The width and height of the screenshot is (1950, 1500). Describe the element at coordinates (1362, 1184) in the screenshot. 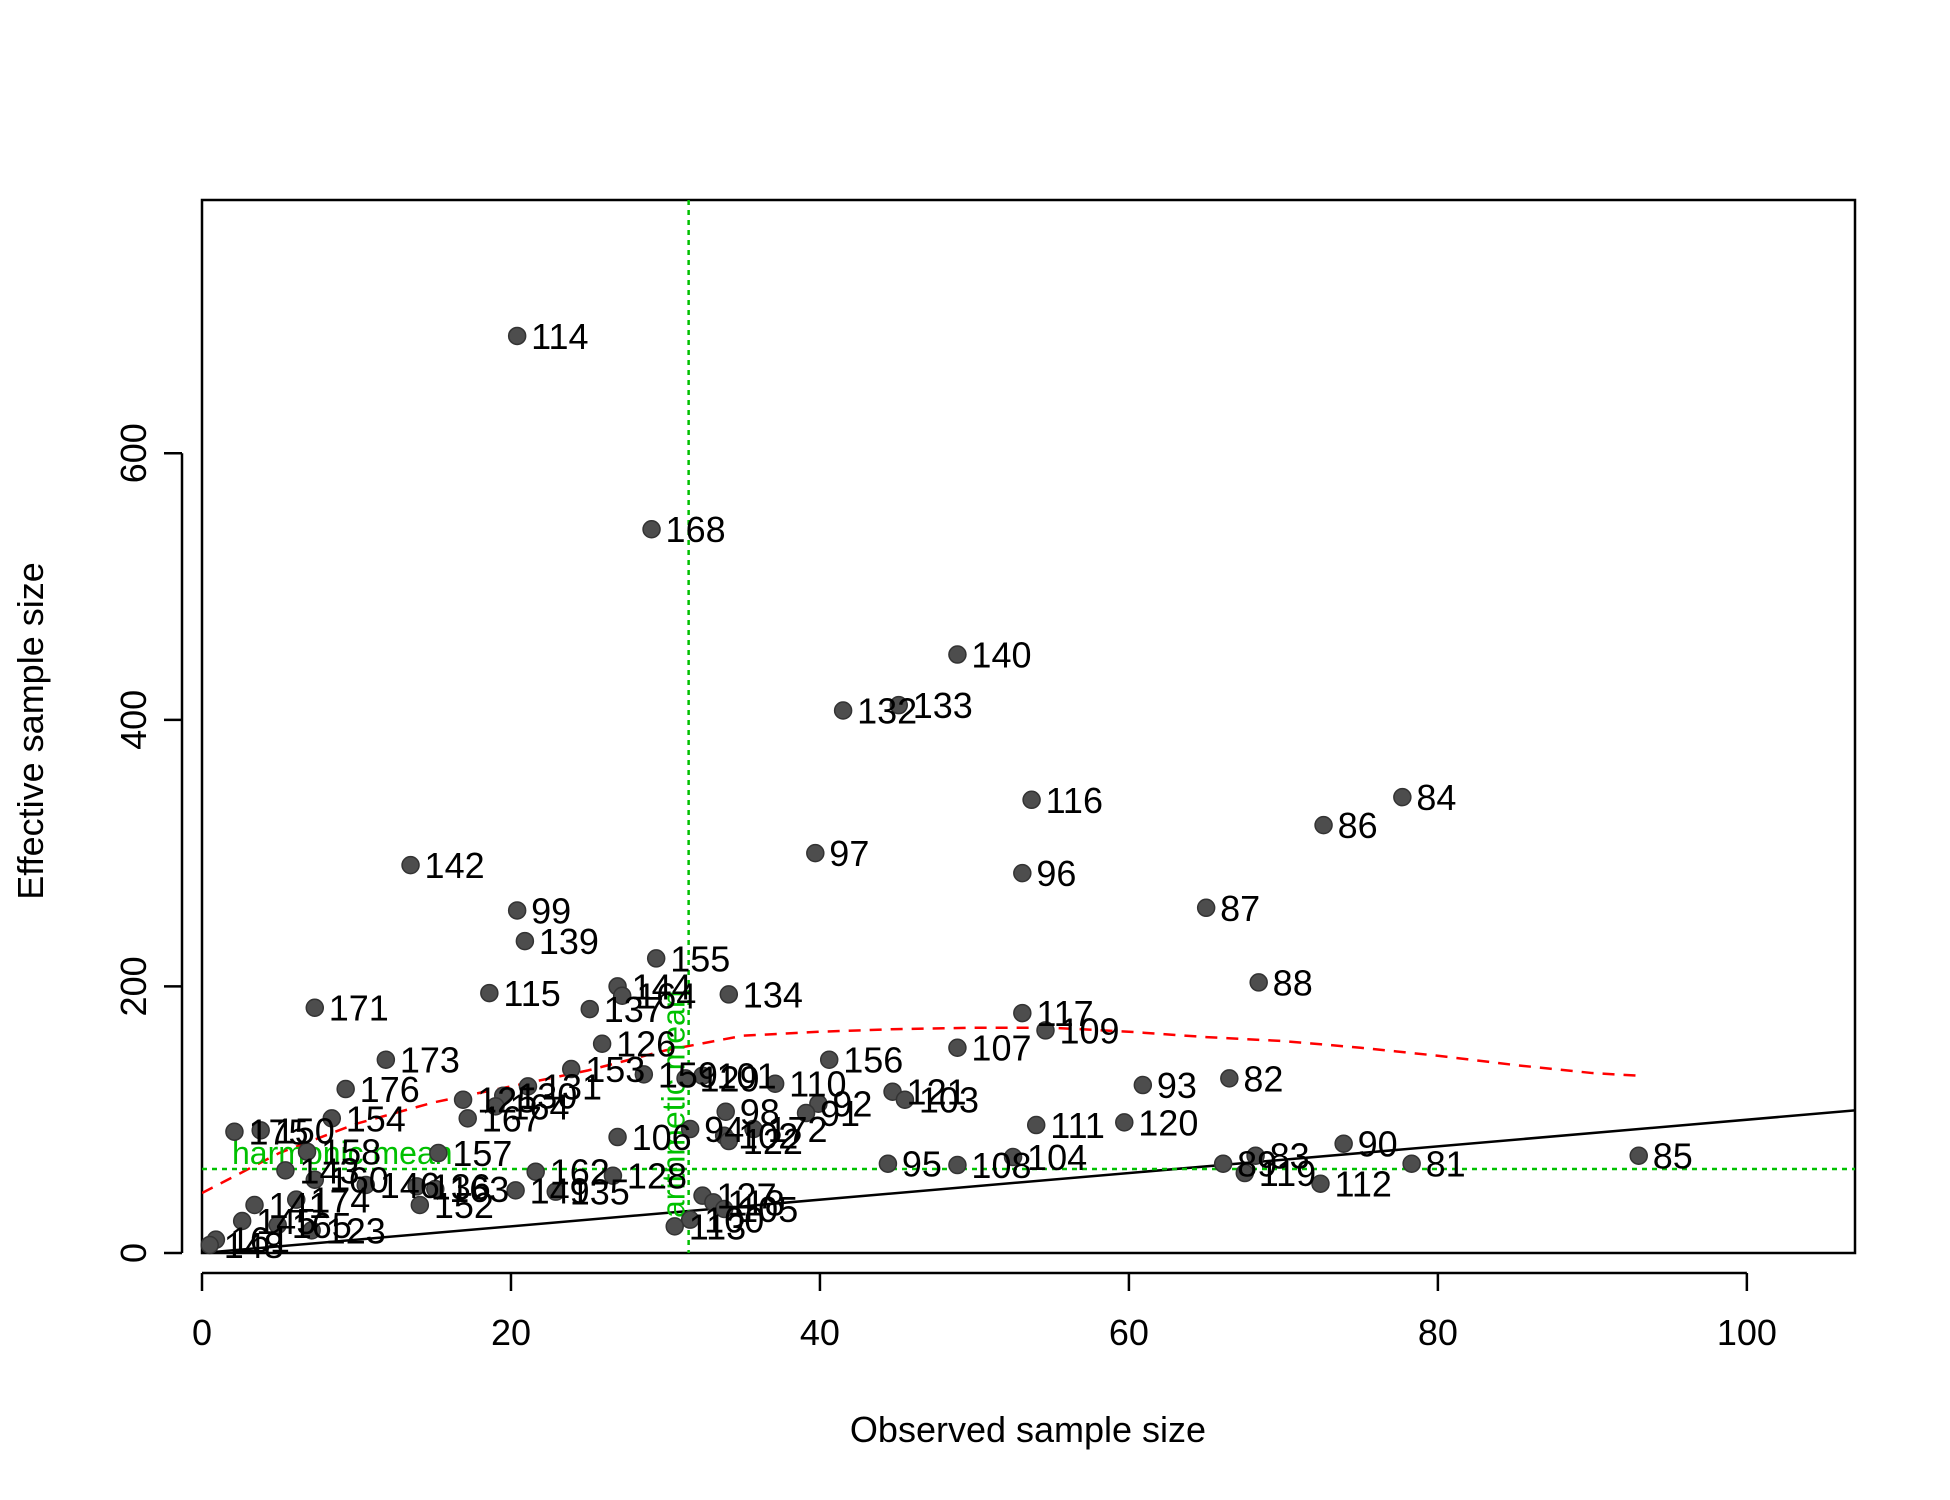

I see `point-label: 112` at that location.